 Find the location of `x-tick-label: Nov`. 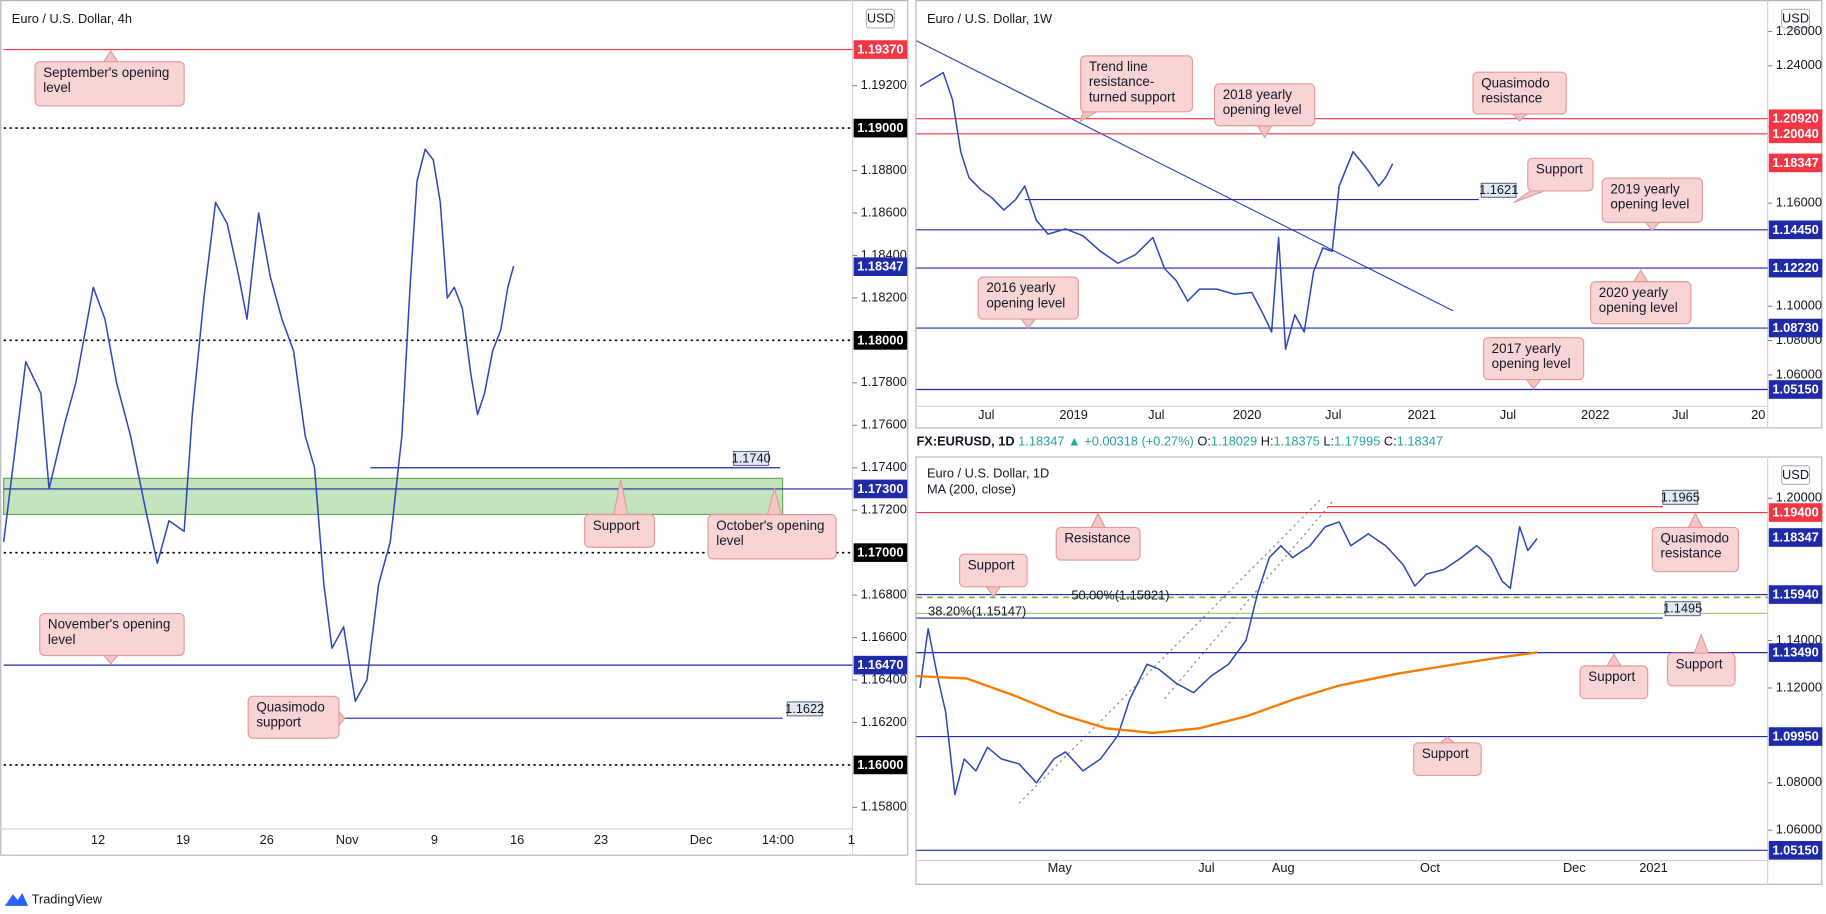

x-tick-label: Nov is located at coordinates (347, 839).